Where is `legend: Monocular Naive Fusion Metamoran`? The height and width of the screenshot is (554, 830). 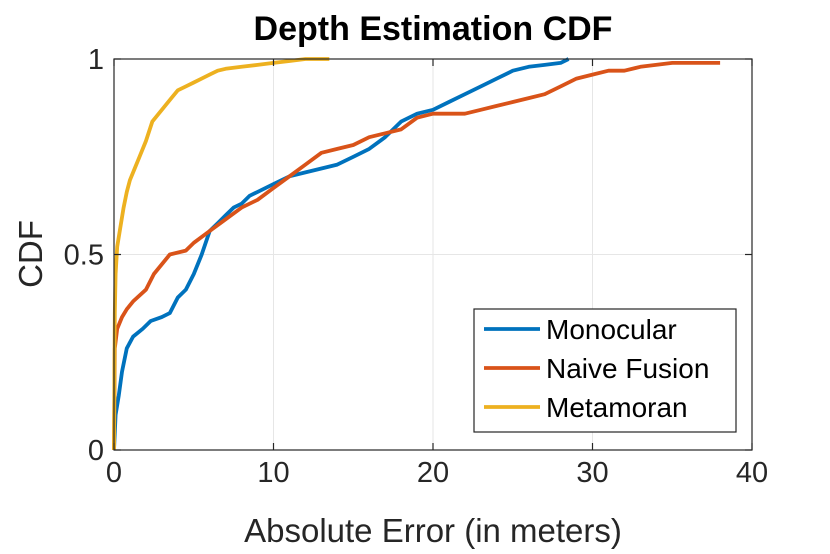
legend: Monocular Naive Fusion Metamoran is located at coordinates (605, 370).